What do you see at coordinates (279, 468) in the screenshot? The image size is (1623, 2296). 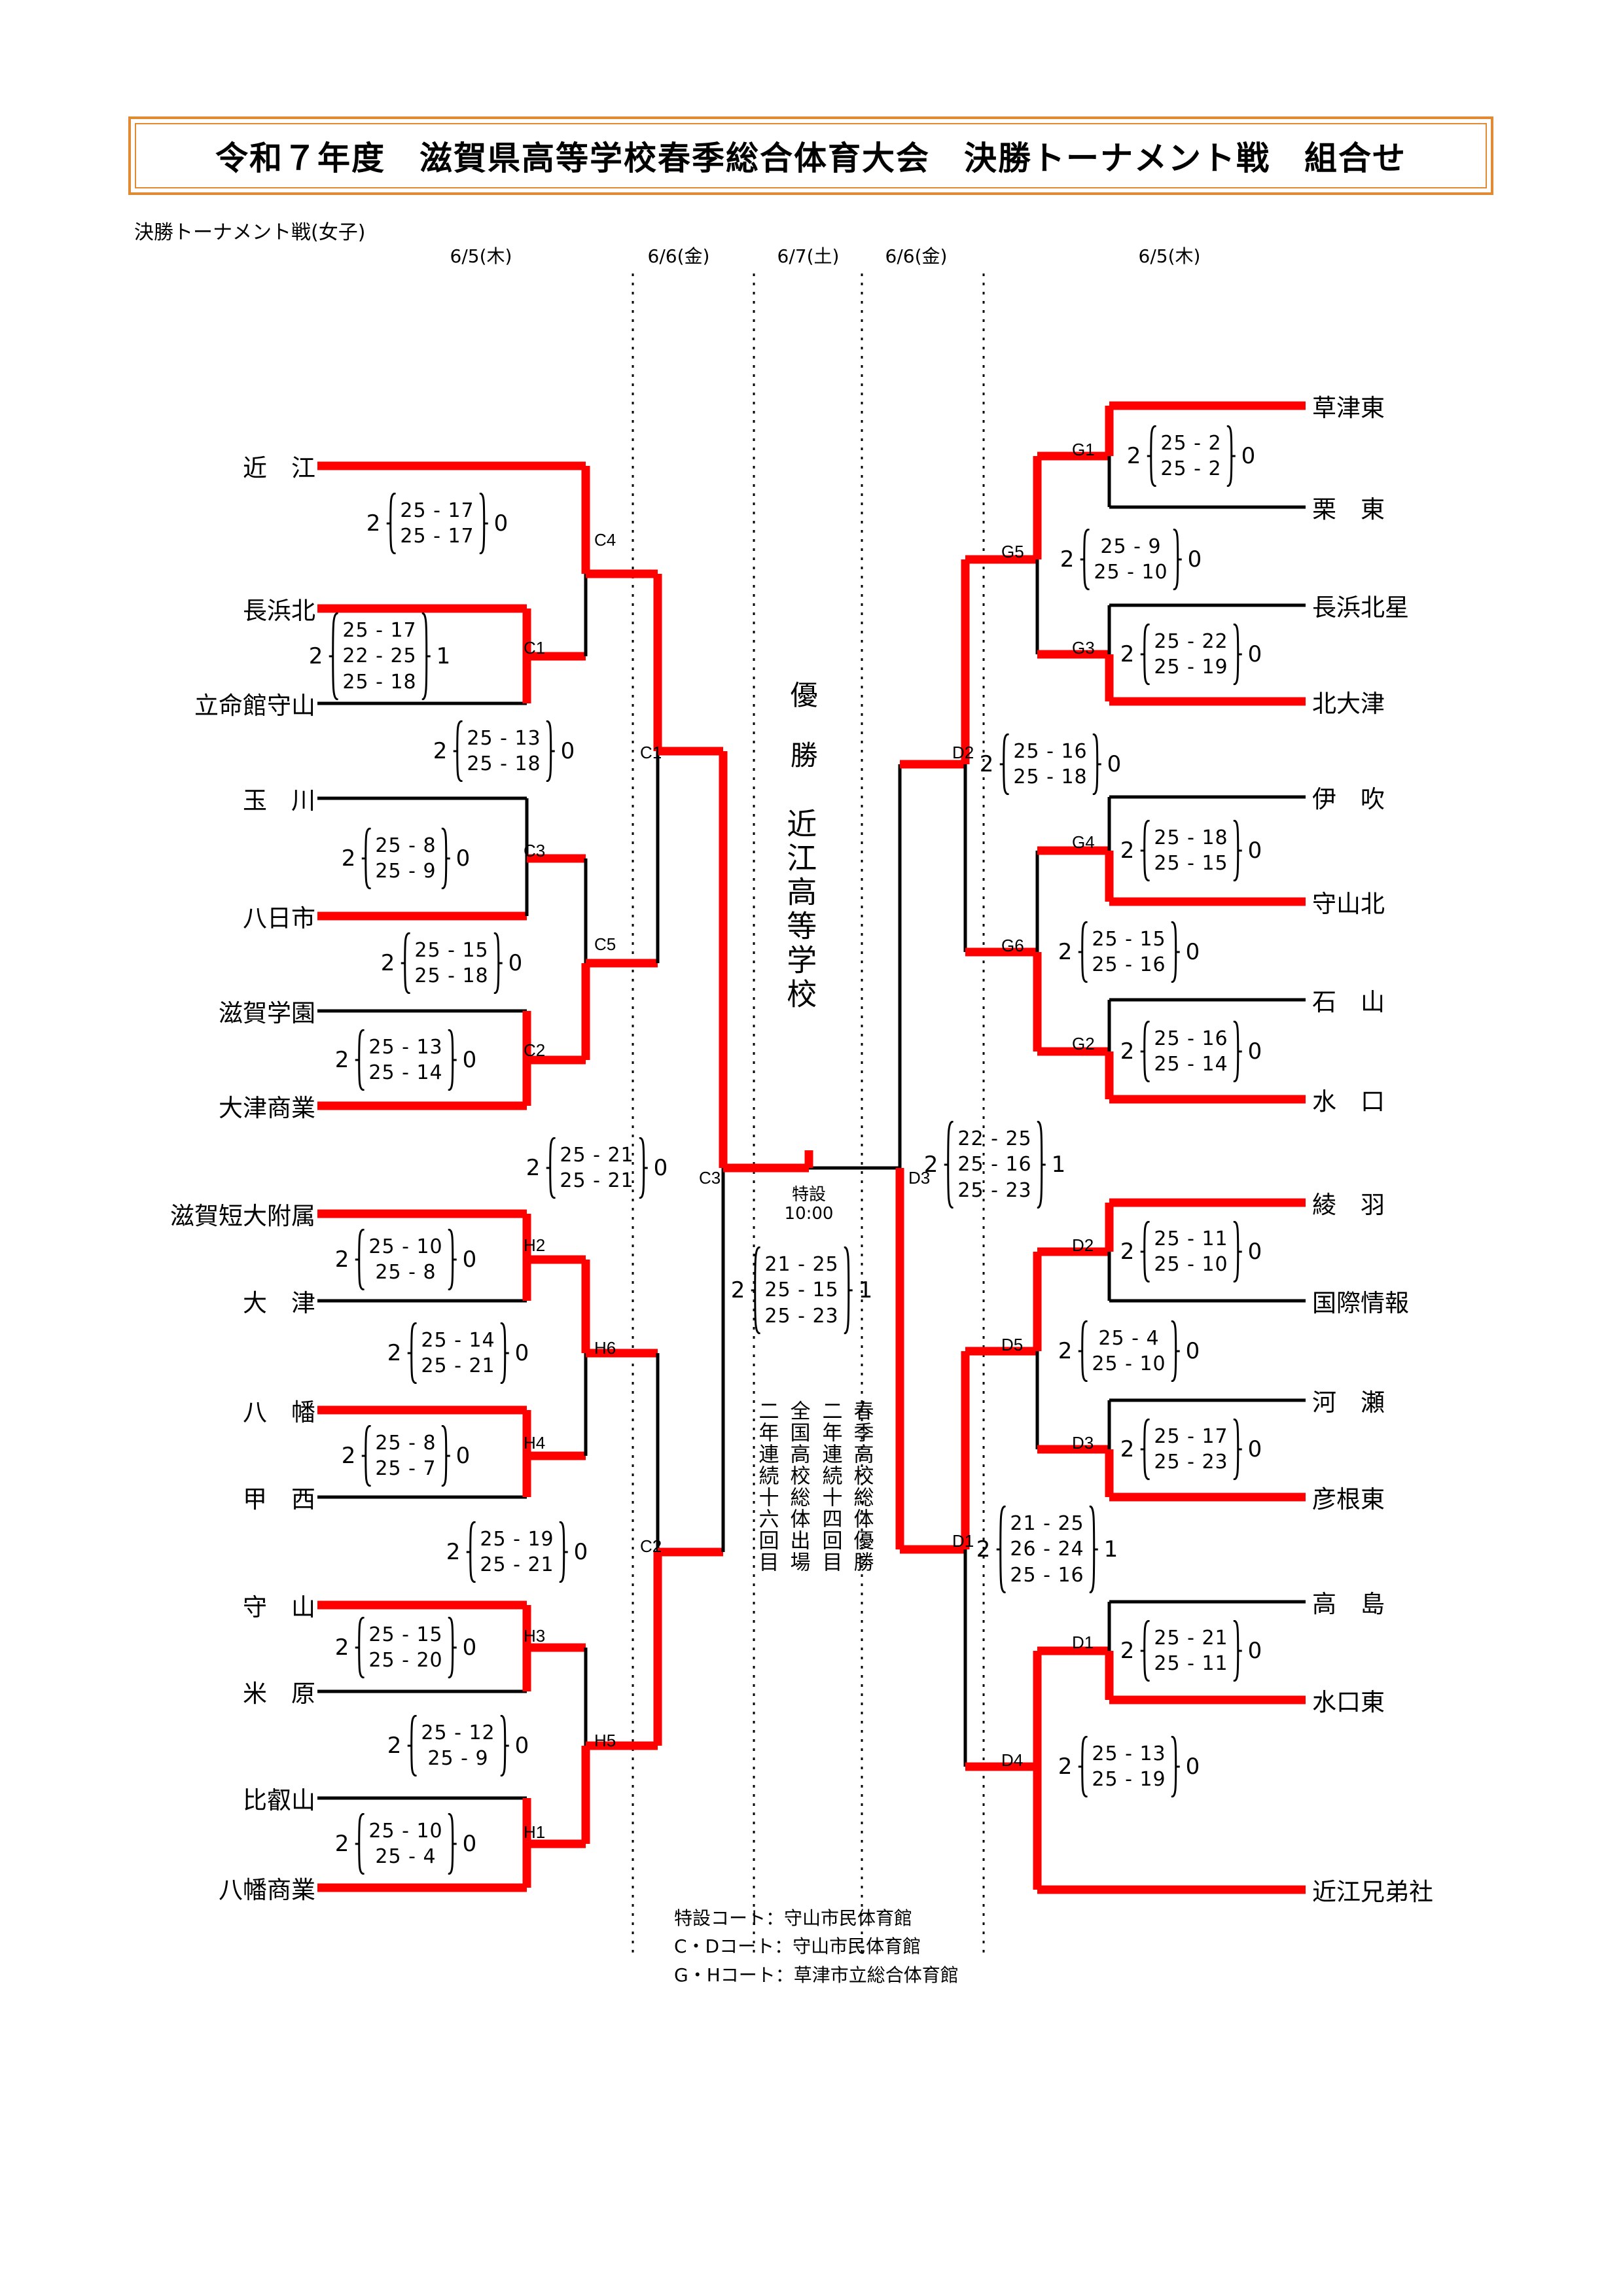 I see `team-name-left-0: 近 江` at bounding box center [279, 468].